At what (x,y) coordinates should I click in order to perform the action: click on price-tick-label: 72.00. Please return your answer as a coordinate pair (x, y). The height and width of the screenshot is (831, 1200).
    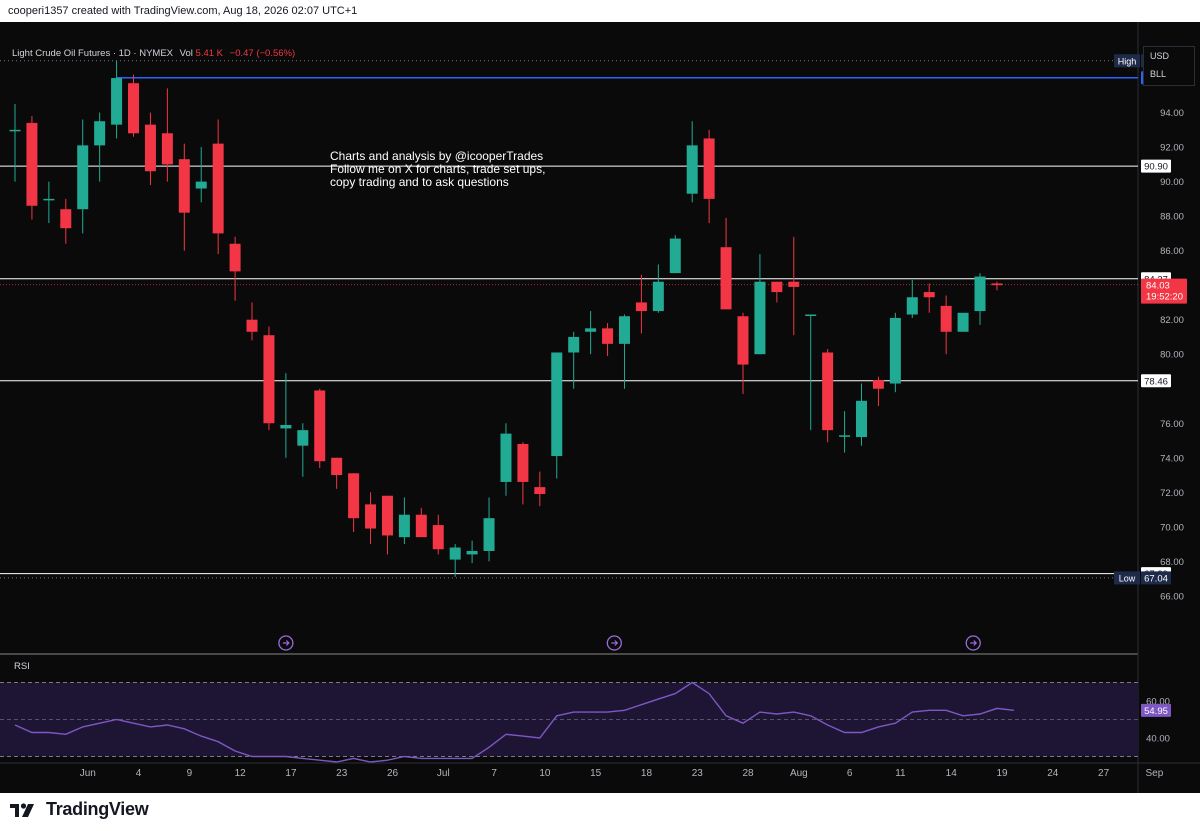
    Looking at the image, I should click on (1172, 493).